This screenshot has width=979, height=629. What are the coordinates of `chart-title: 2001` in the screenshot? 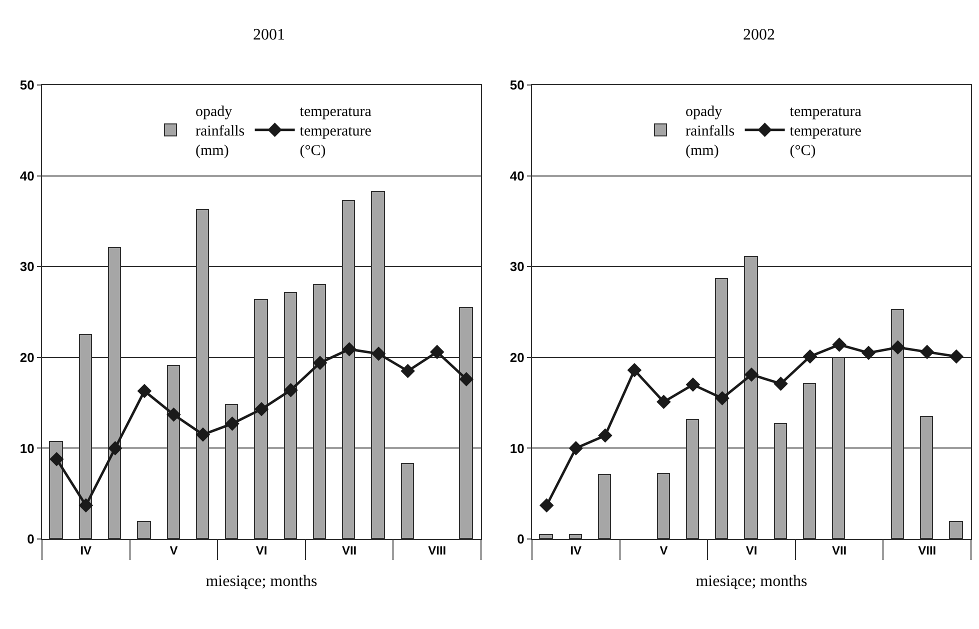 It's located at (268, 35).